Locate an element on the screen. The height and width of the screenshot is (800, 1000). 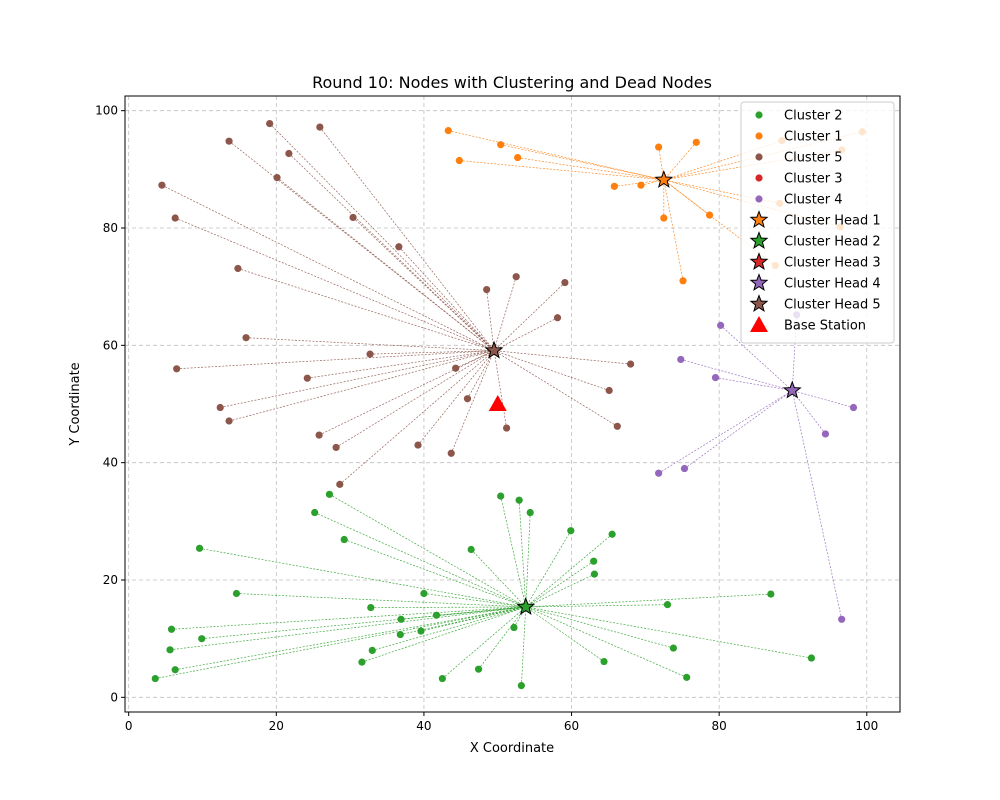
legend-box is located at coordinates (817, 222).